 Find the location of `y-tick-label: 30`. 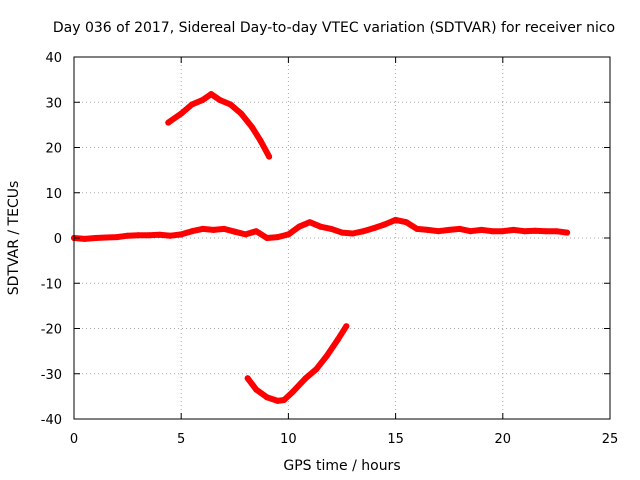

y-tick-label: 30 is located at coordinates (53, 103).